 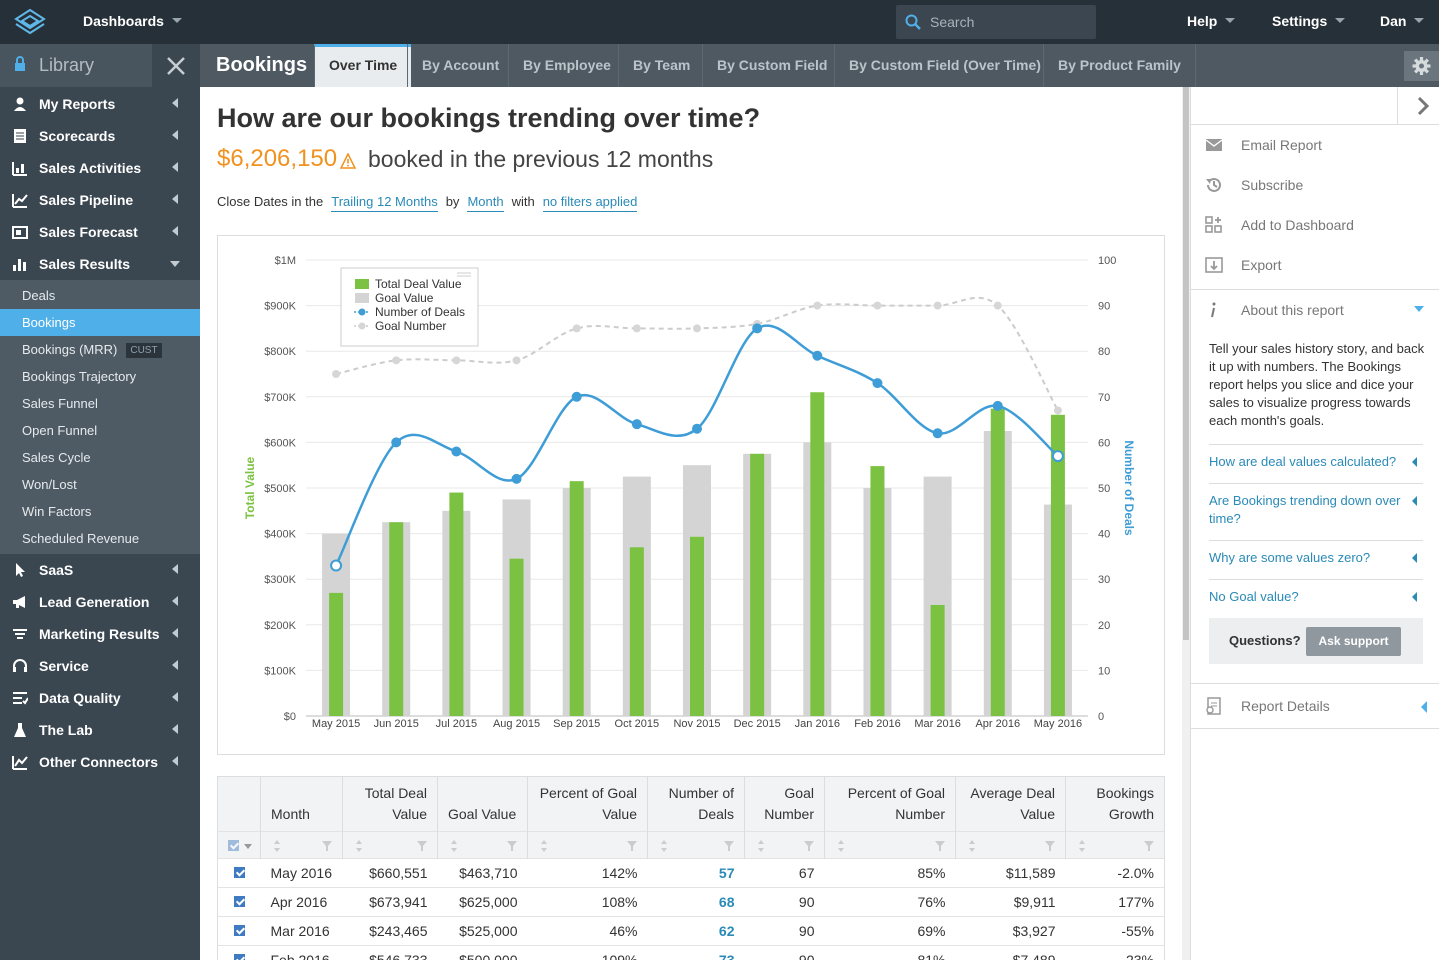 I want to click on faq-deal-values: How are deal values calculated?, so click(x=1316, y=457).